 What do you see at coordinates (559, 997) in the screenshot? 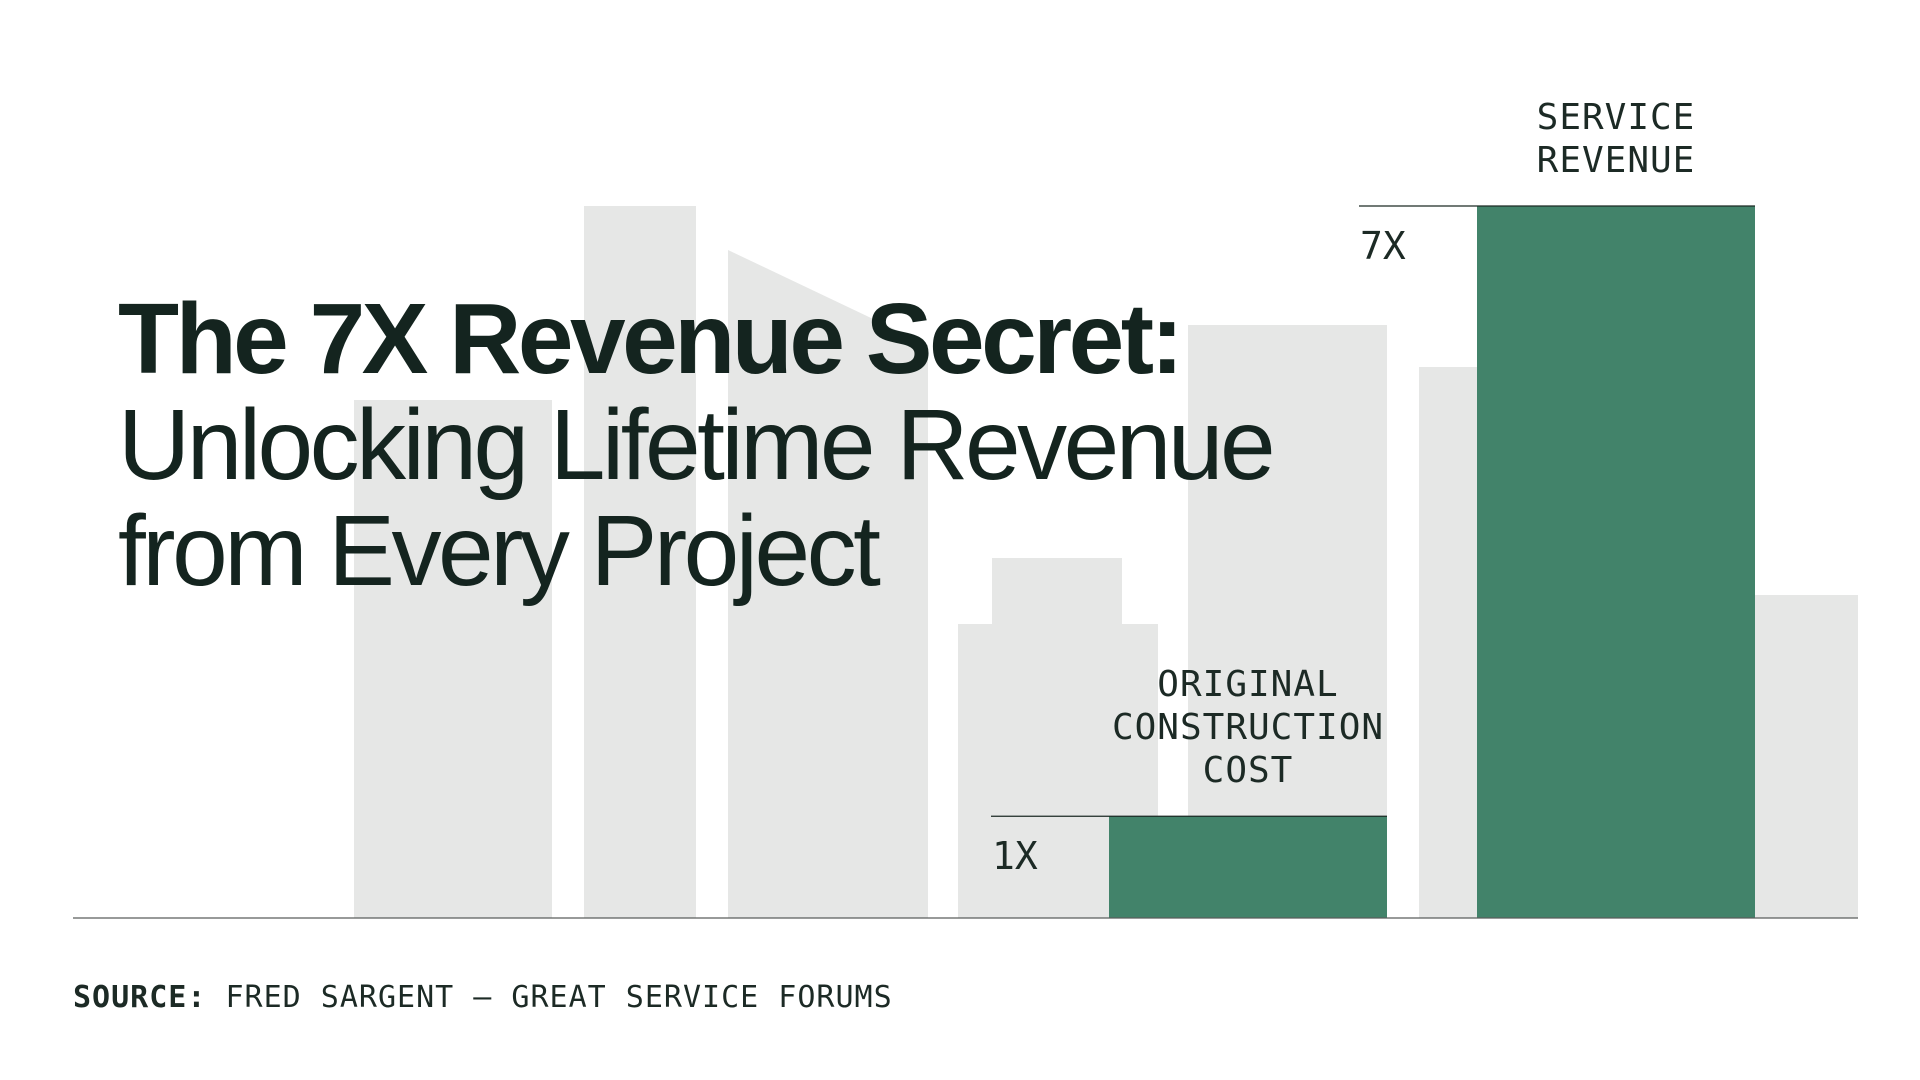
I see `source-text: FRED SARGENT — GREAT SERVICE FORUMS` at bounding box center [559, 997].